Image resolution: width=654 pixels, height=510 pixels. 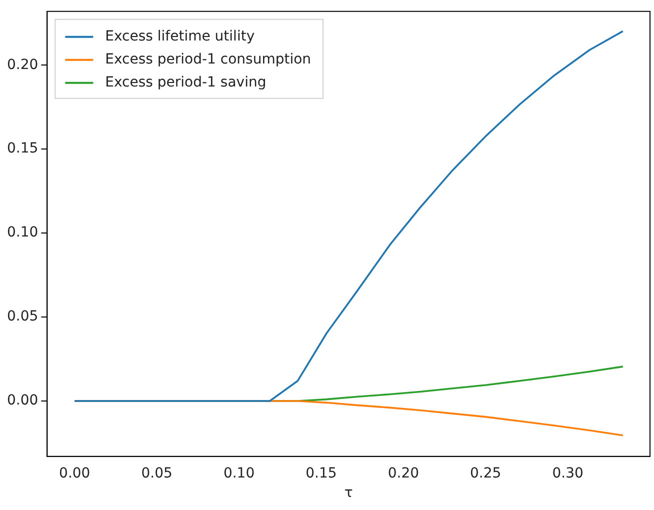 What do you see at coordinates (239, 473) in the screenshot?
I see `x-tick-label: 0.10` at bounding box center [239, 473].